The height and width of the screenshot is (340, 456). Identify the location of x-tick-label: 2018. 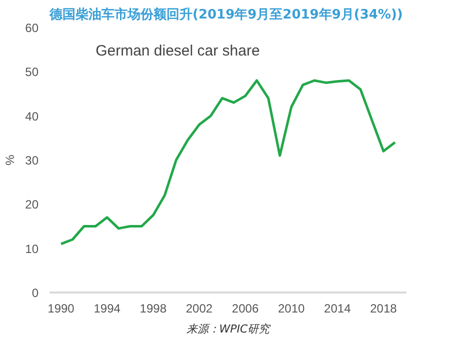
(384, 309).